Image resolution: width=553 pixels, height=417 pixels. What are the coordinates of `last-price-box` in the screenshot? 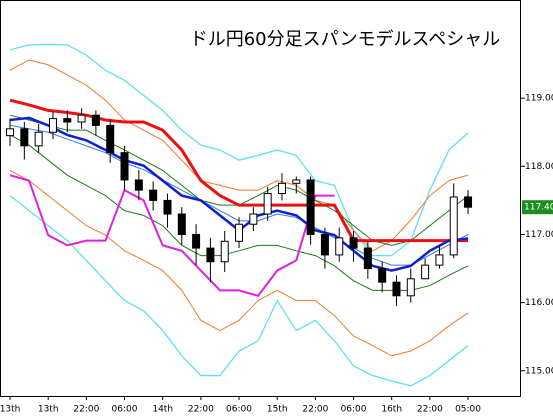 It's located at (537, 207).